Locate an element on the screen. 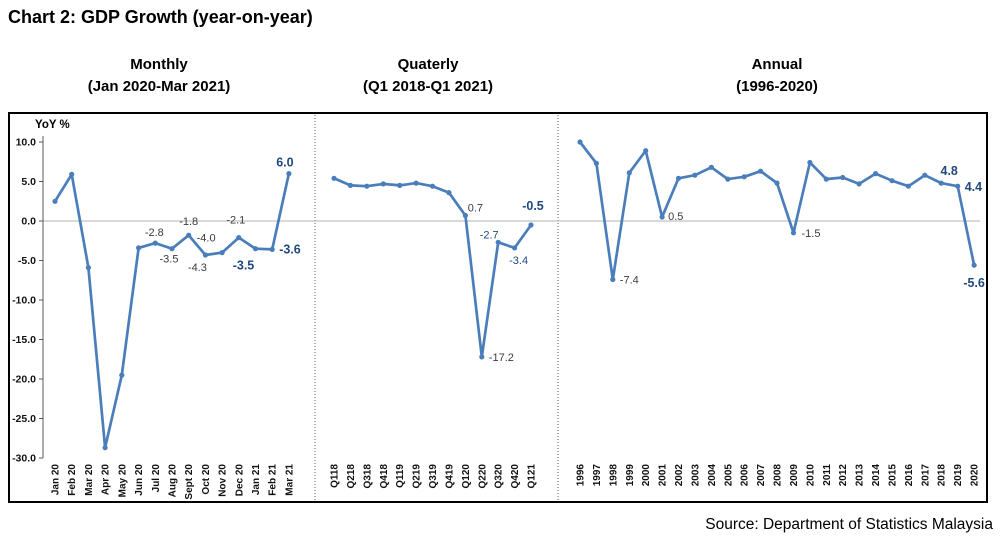 The image size is (1000, 558). data-label: -0.5 is located at coordinates (533, 206).